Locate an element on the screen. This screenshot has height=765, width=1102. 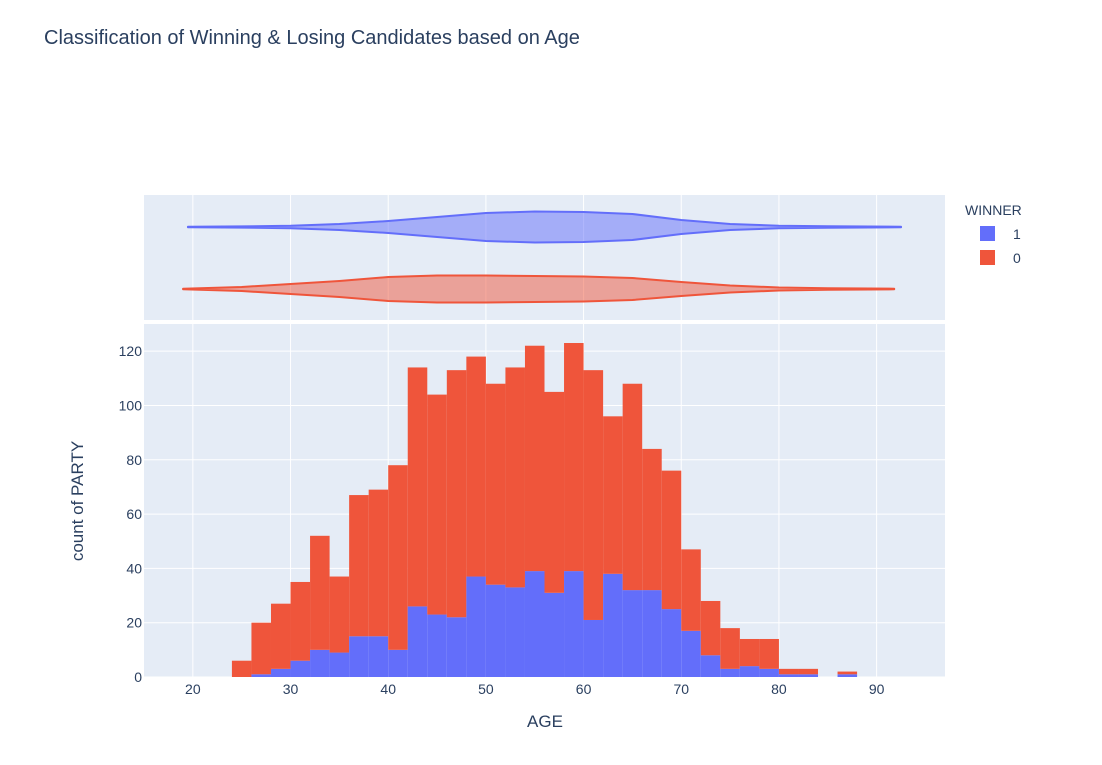
y-tick-label: 40 is located at coordinates (134, 568).